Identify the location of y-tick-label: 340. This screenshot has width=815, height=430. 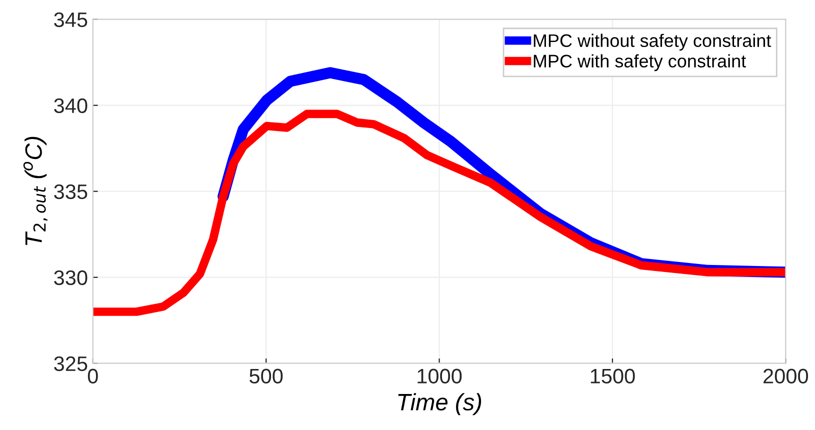
(71, 106).